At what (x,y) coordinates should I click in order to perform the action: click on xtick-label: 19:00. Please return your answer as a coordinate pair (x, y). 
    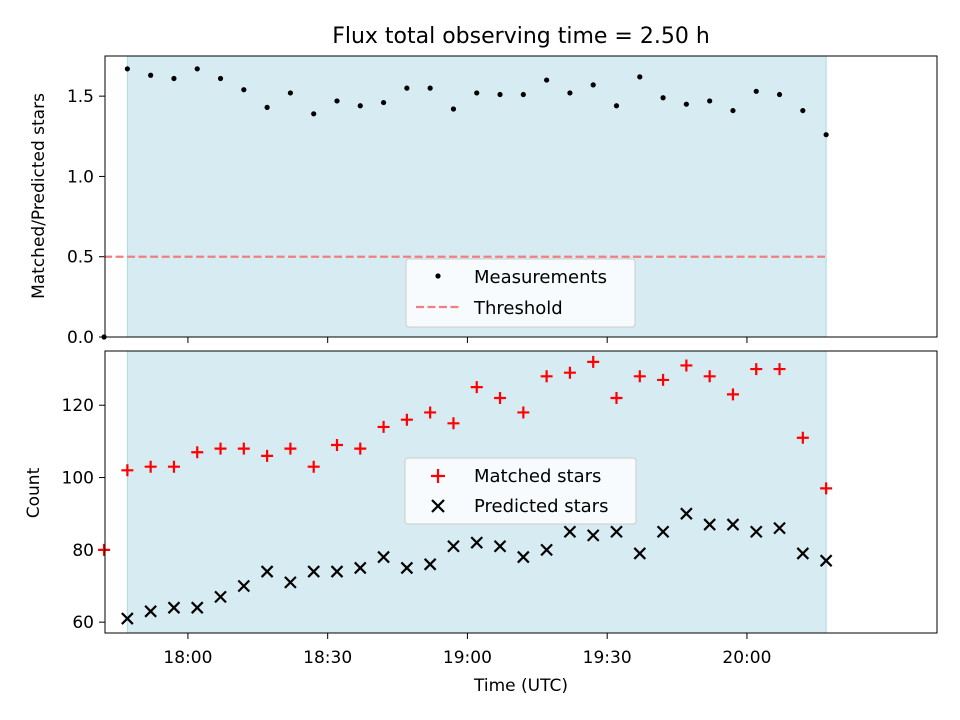
    Looking at the image, I should click on (467, 658).